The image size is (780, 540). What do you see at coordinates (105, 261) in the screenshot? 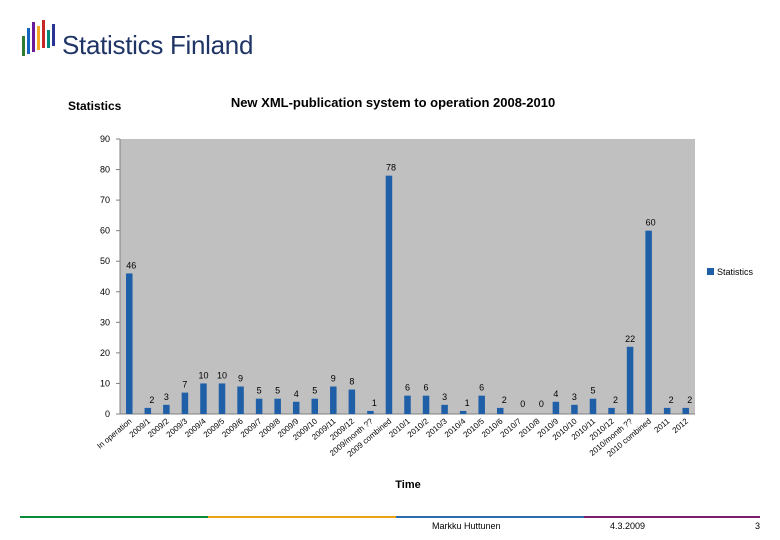
I see `y-tick-label: 50` at bounding box center [105, 261].